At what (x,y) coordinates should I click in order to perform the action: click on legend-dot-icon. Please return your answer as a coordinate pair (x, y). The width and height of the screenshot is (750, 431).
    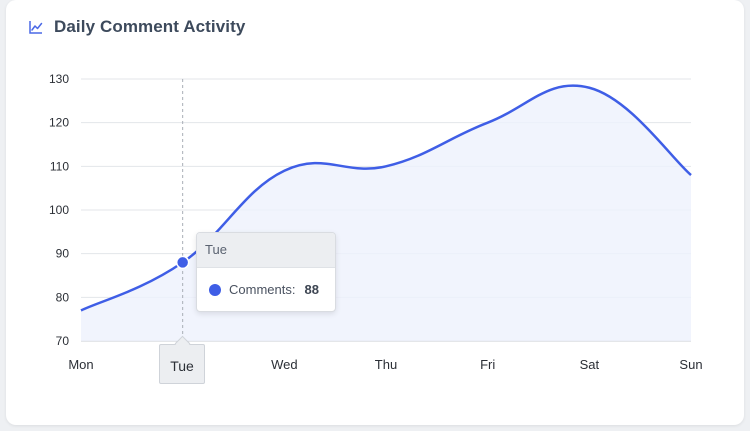
    Looking at the image, I should click on (215, 289).